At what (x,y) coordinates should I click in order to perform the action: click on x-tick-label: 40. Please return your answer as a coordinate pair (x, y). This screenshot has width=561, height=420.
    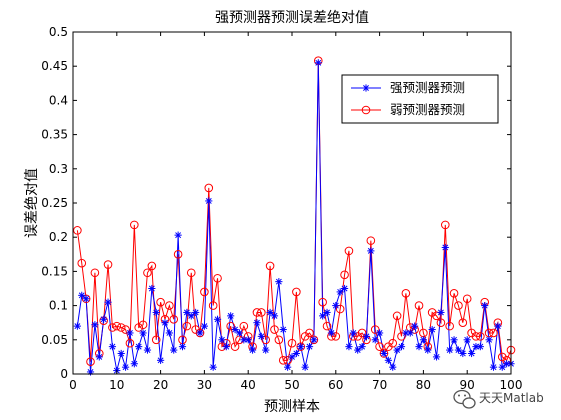
    Looking at the image, I should click on (248, 385).